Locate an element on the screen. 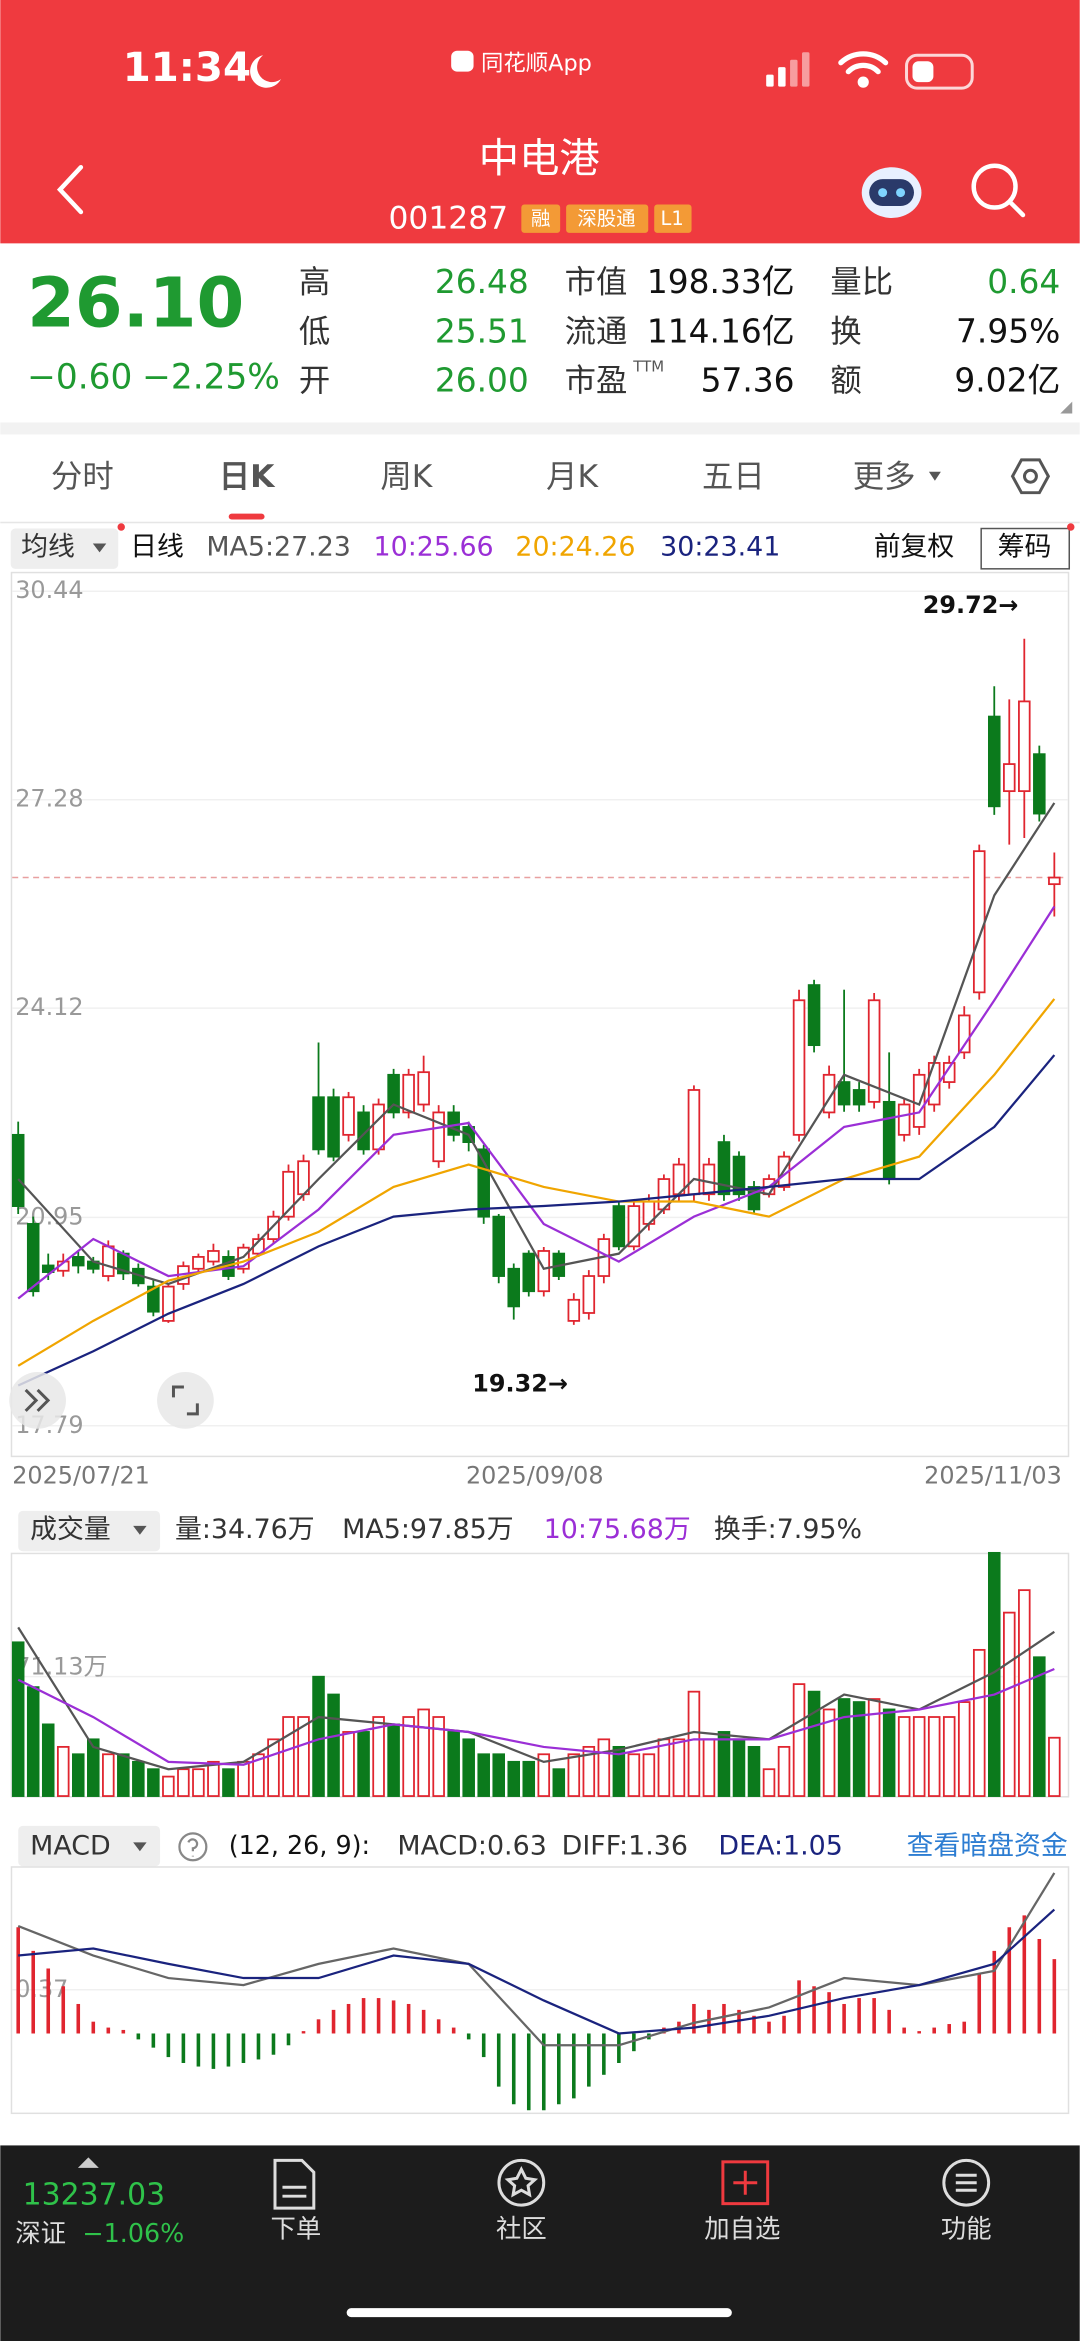  settings-icon is located at coordinates (1030, 476).